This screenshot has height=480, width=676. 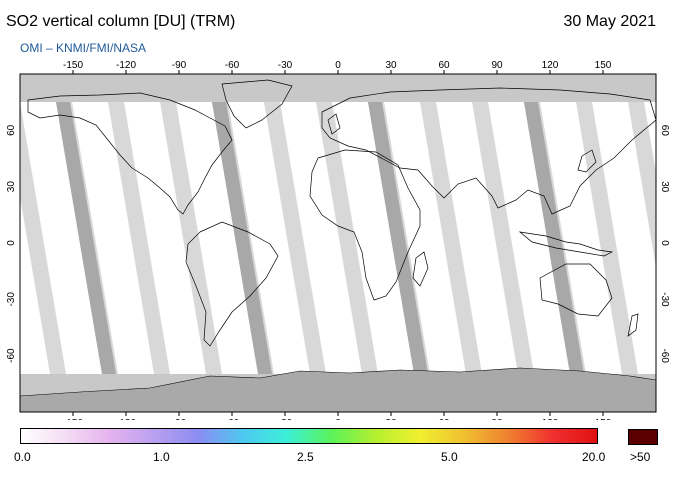 What do you see at coordinates (338, 419) in the screenshot?
I see `lon-tick-bottom-label: 0` at bounding box center [338, 419].